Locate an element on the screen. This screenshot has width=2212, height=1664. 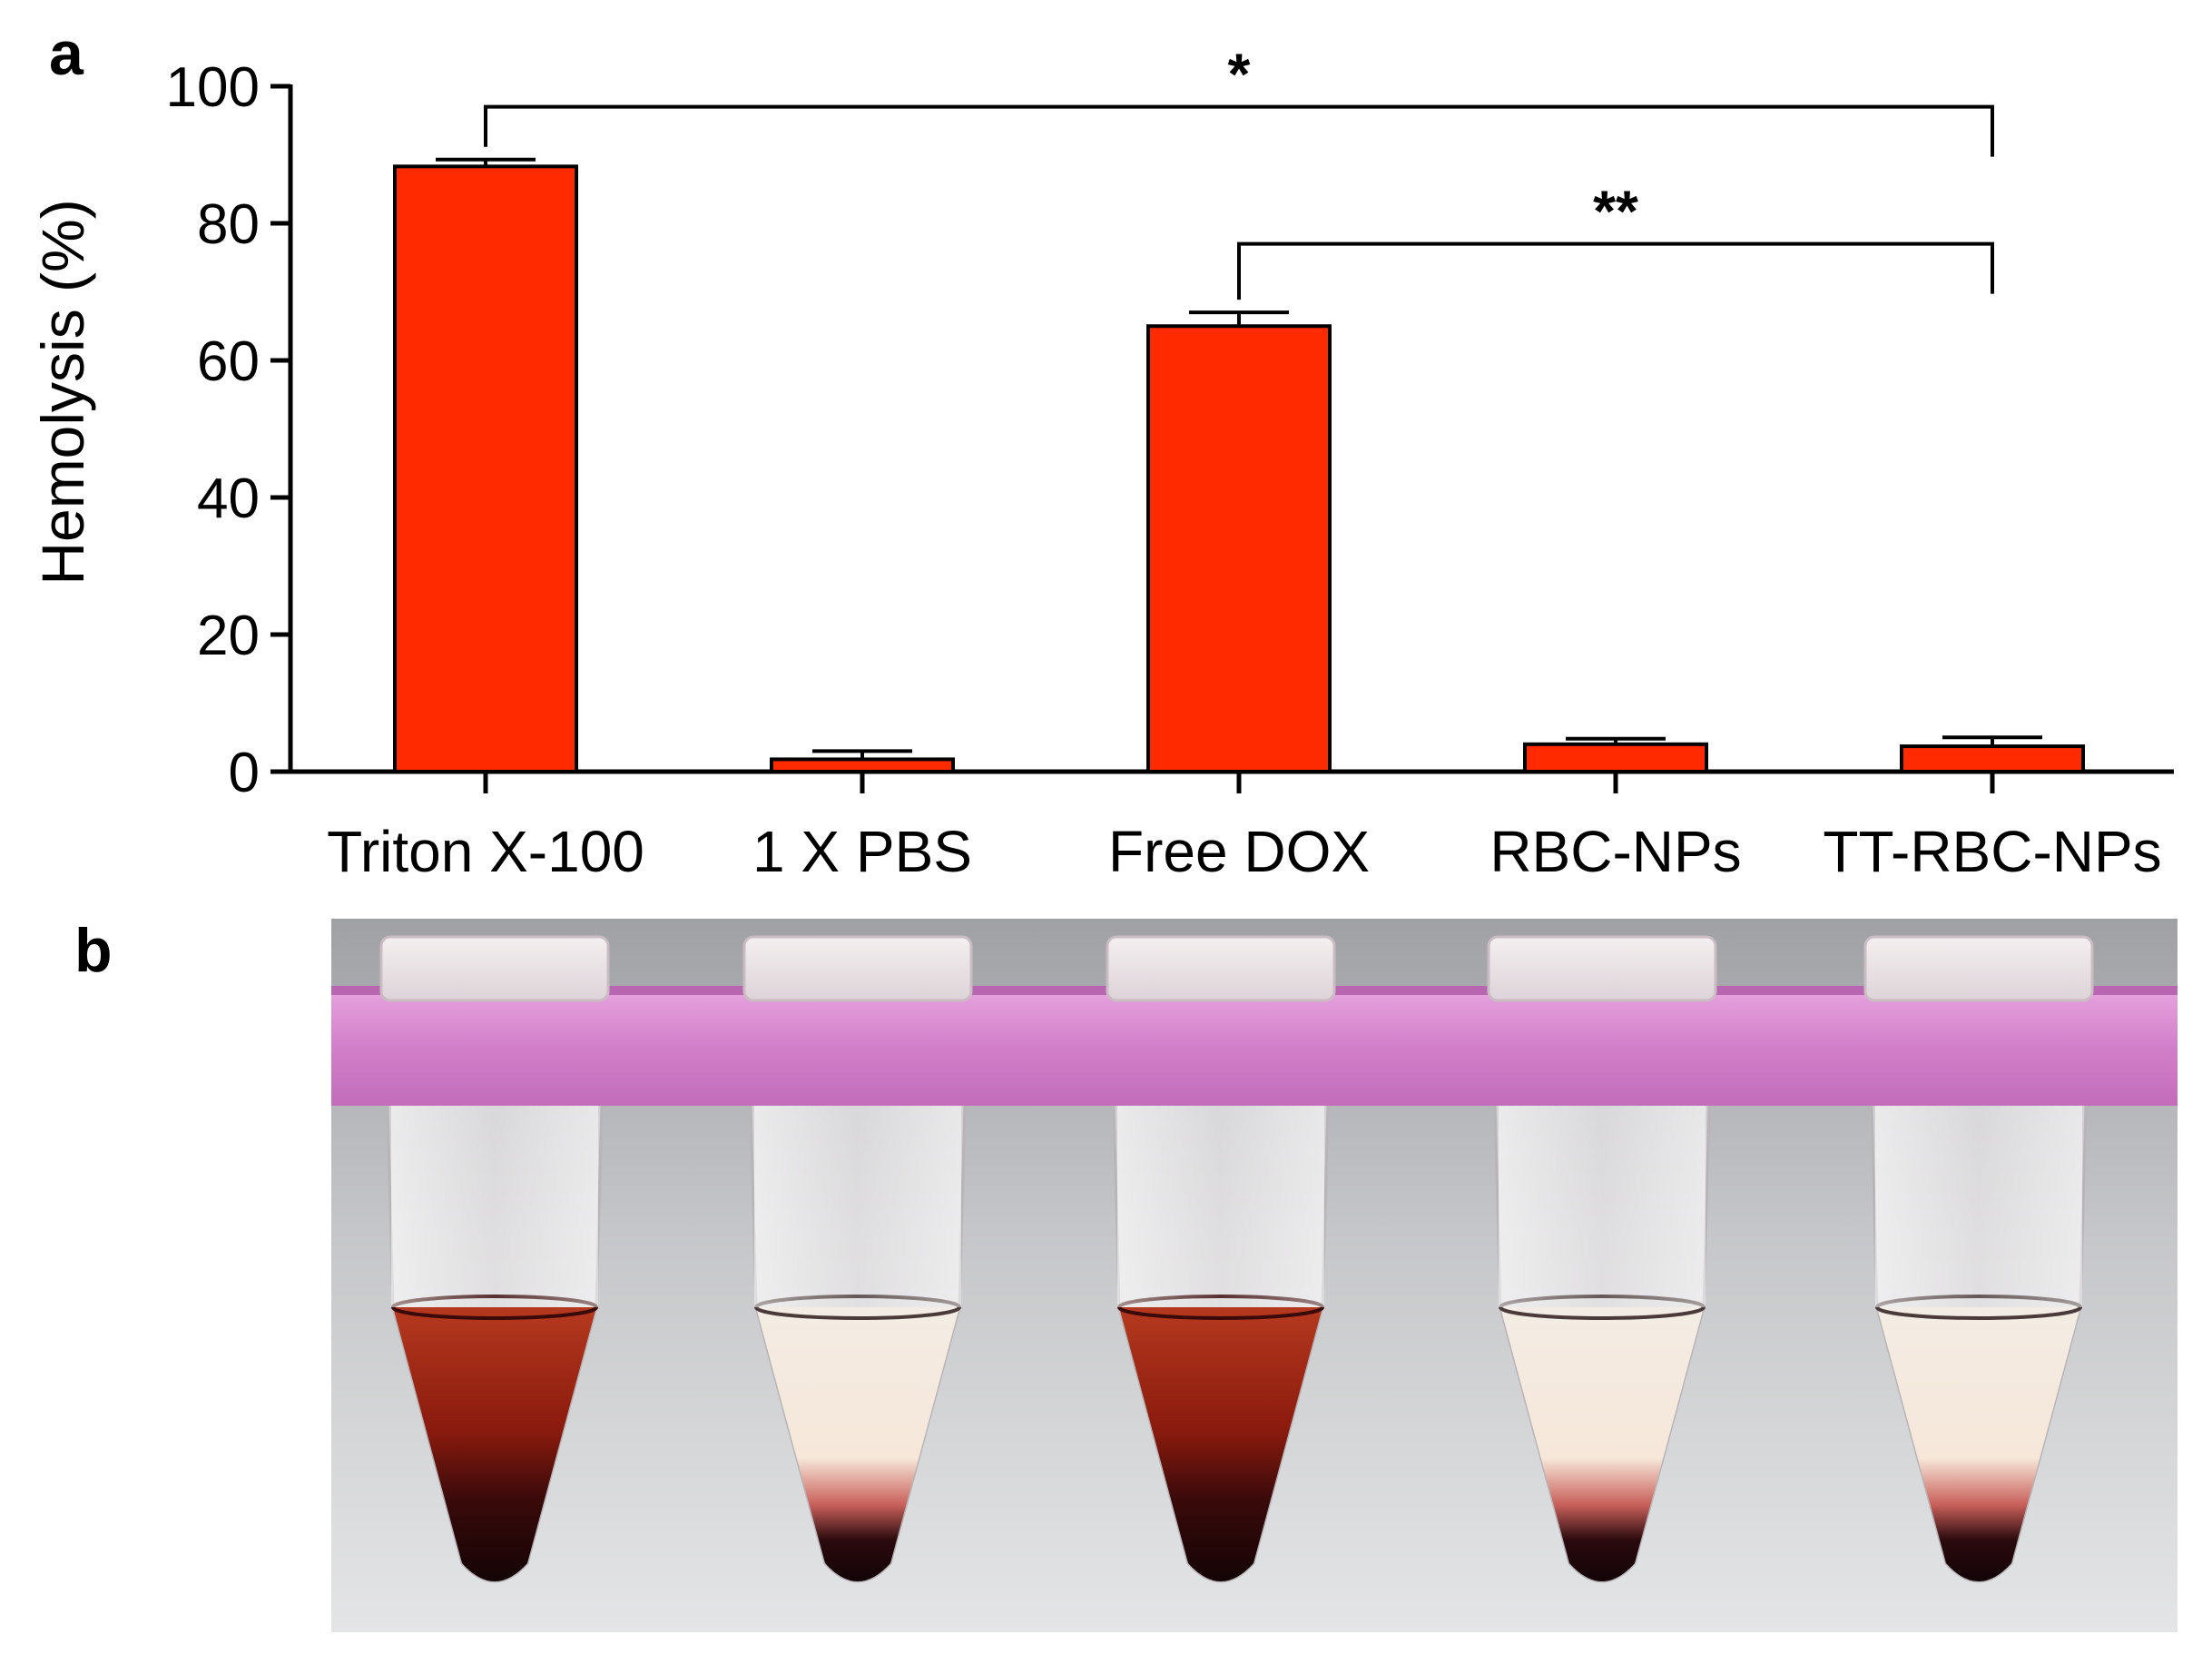
y-axis: 0 20 40 60 80 100 is located at coordinates (229, 430).